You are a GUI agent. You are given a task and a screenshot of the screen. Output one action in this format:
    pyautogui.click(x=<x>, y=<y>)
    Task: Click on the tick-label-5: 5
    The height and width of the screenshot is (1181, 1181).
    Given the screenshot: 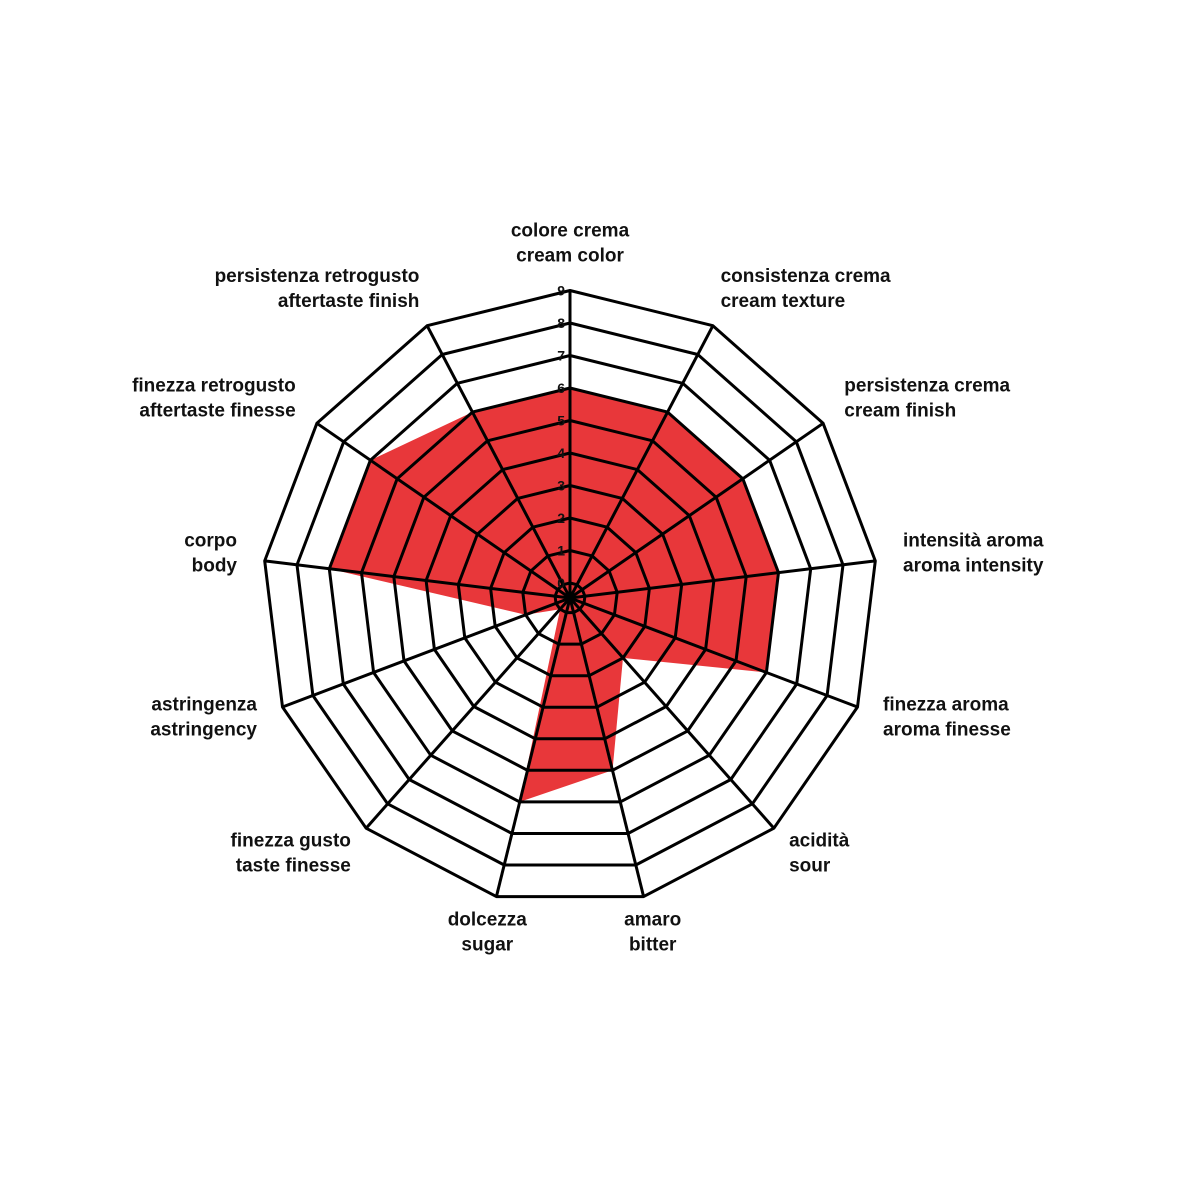 What is the action you would take?
    pyautogui.click(x=561, y=421)
    